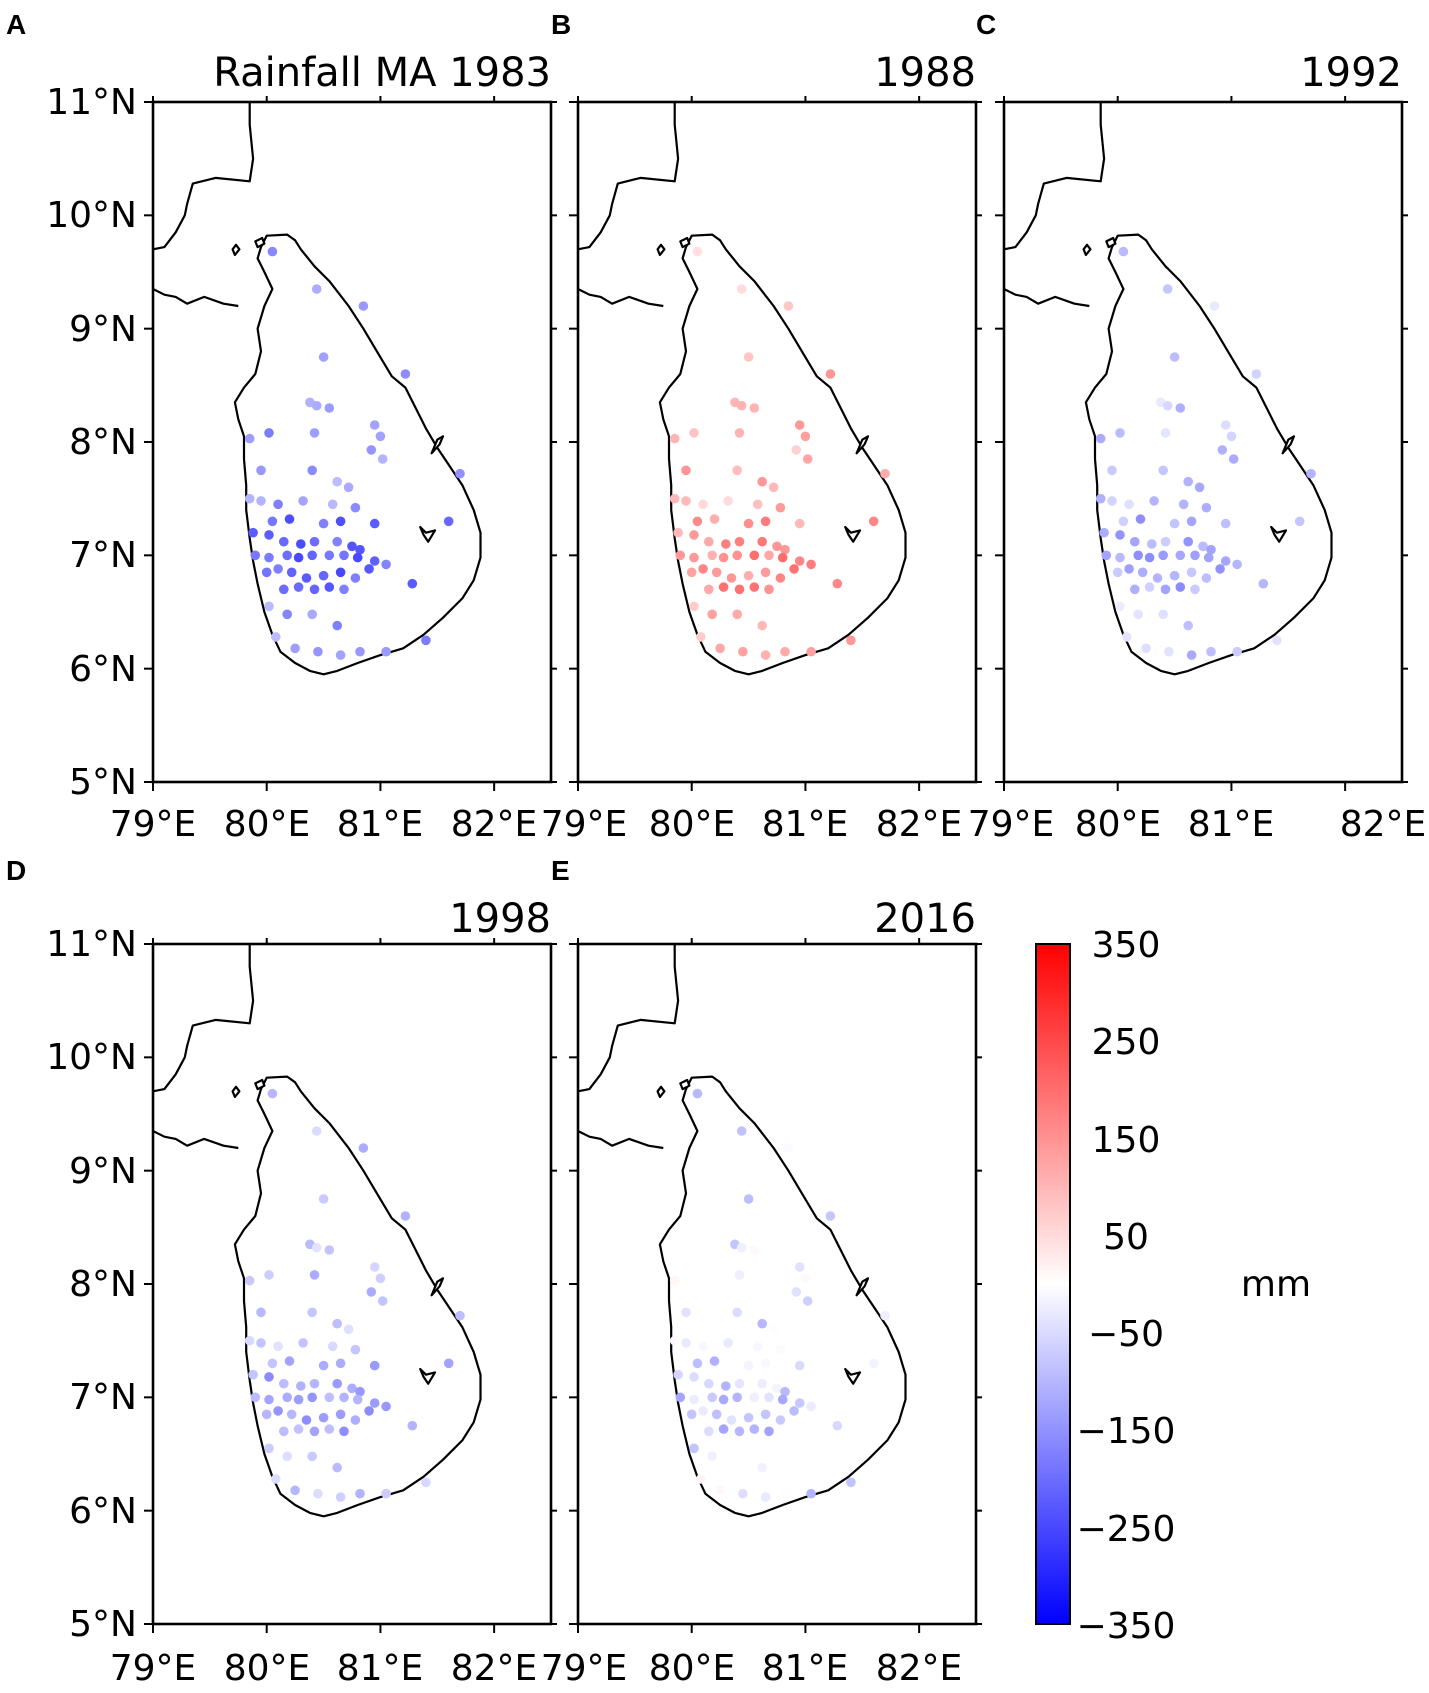 The image size is (1429, 1693). What do you see at coordinates (153, 824) in the screenshot?
I see `lon-label-79e: 79°E` at bounding box center [153, 824].